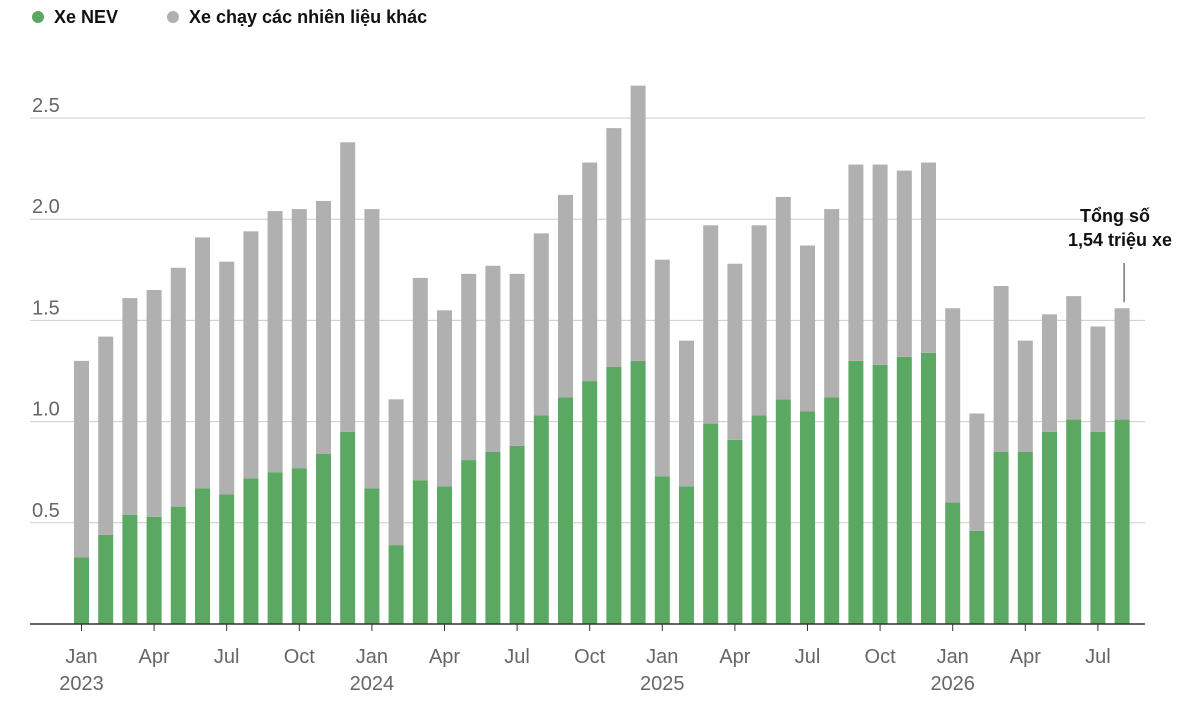  Describe the element at coordinates (308, 17) in the screenshot. I see `legend-label-other: Xe chạy các nhiên liệu khác` at that location.